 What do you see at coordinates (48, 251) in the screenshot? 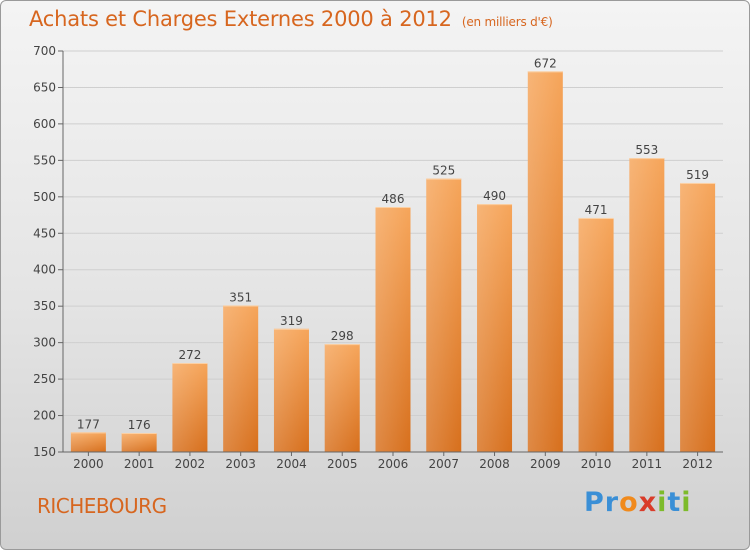
I see `y-axis: 150 200 250 300 350 400 450 500 550 600 650 700` at bounding box center [48, 251].